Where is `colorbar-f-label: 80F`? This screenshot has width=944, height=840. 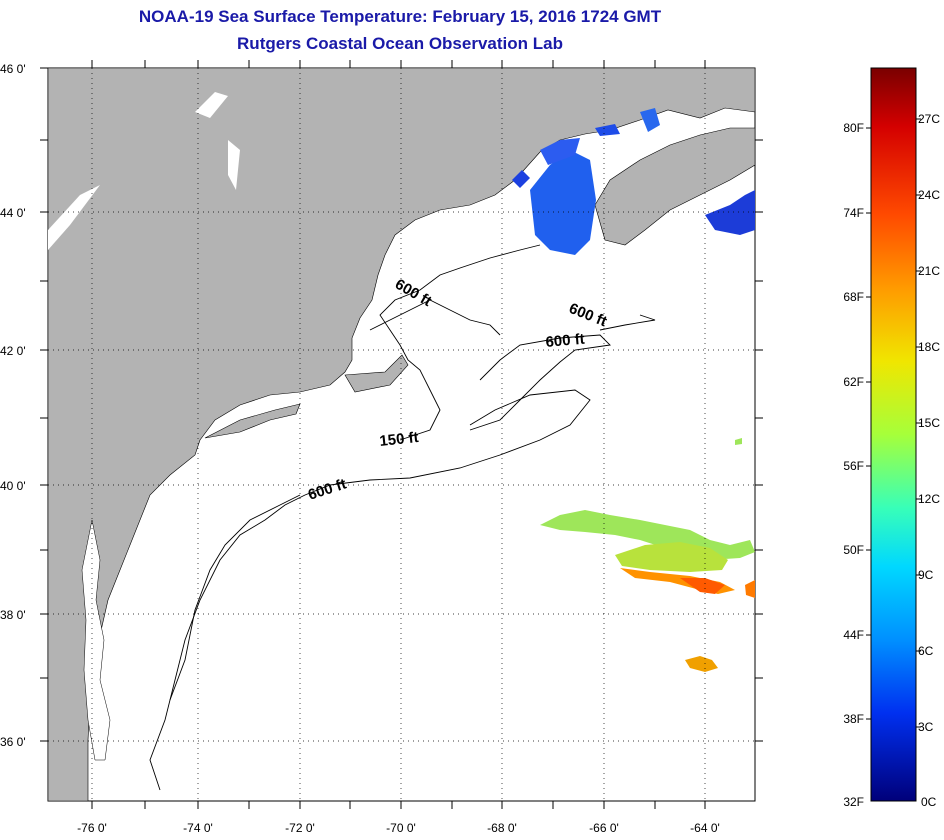
colorbar-f-label: 80F is located at coordinates (853, 128).